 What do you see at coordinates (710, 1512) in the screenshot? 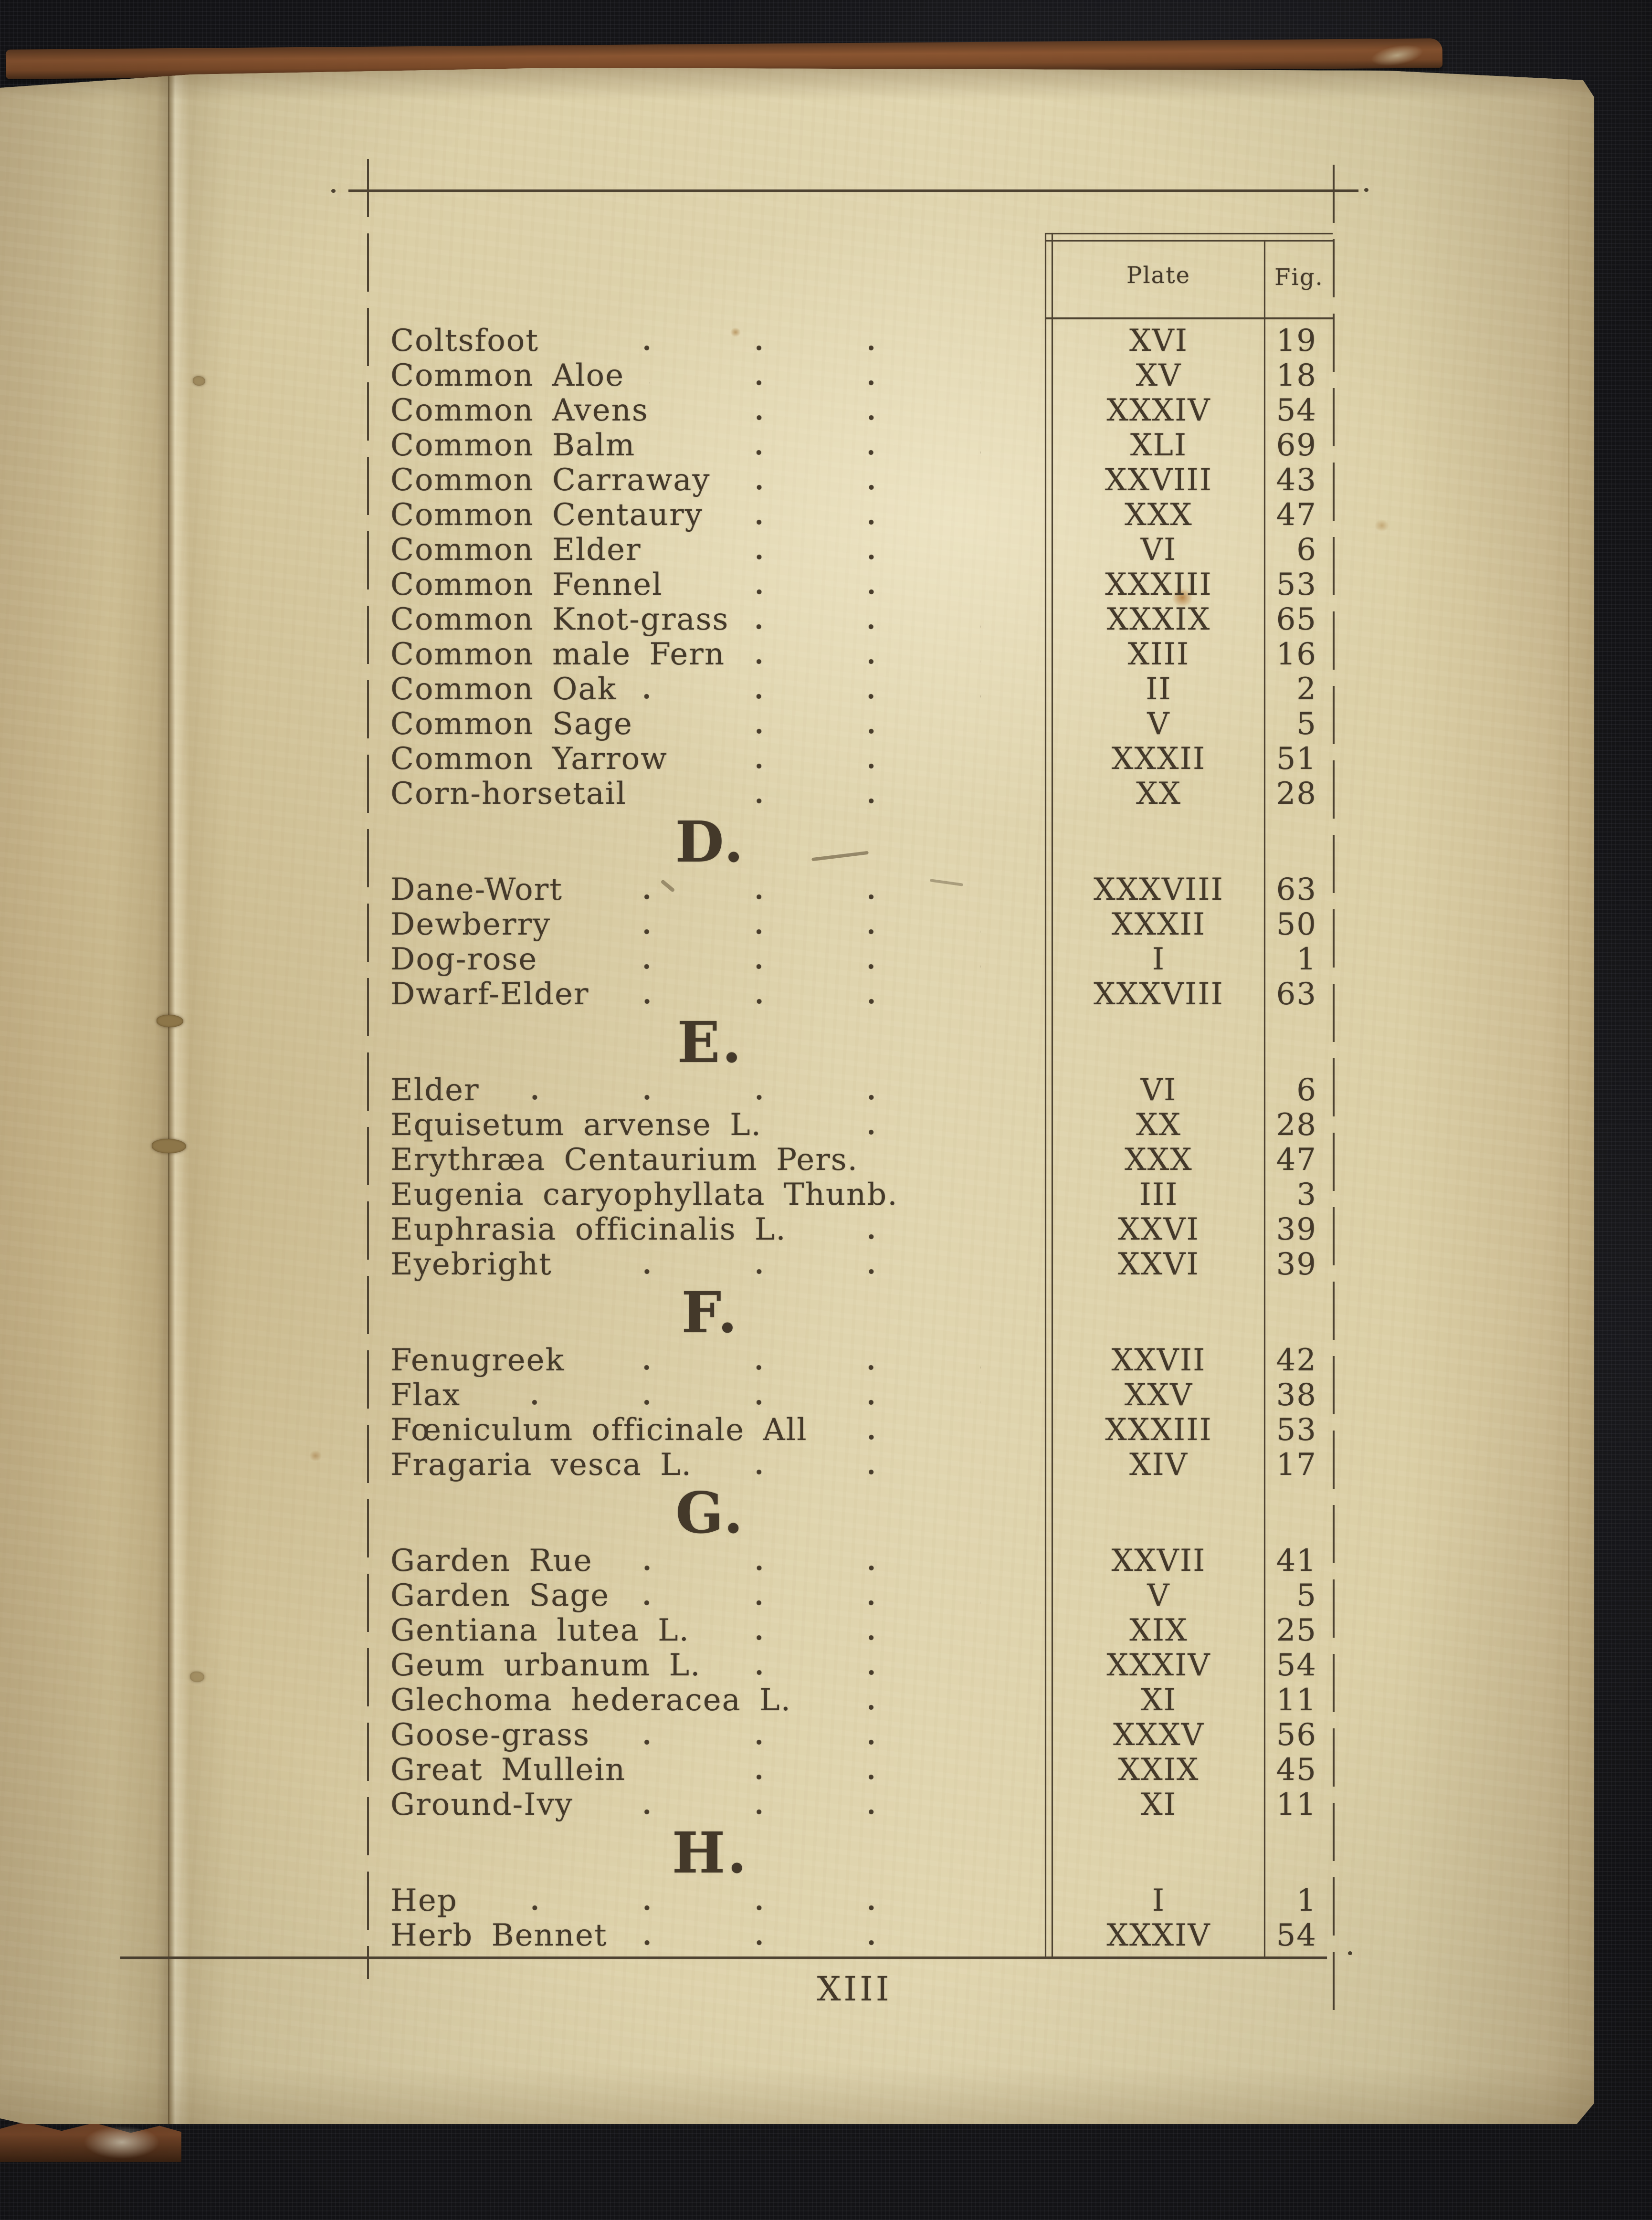
I see `section-letter: G.` at bounding box center [710, 1512].